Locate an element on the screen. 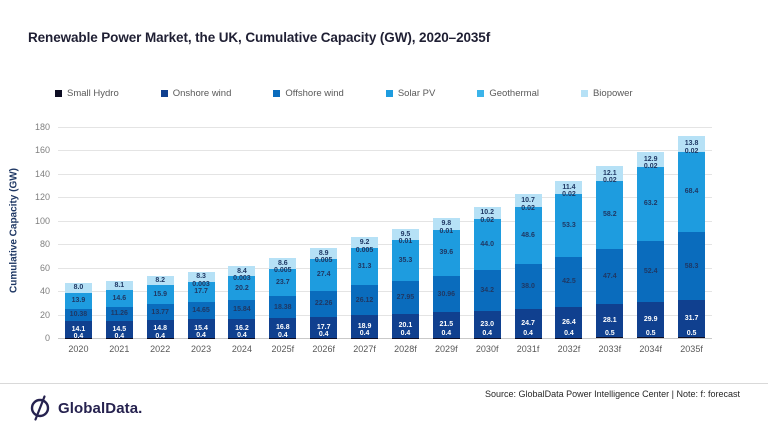 This screenshot has height=432, width=768. bar-segment-solar-pv-2022 is located at coordinates (160, 295).